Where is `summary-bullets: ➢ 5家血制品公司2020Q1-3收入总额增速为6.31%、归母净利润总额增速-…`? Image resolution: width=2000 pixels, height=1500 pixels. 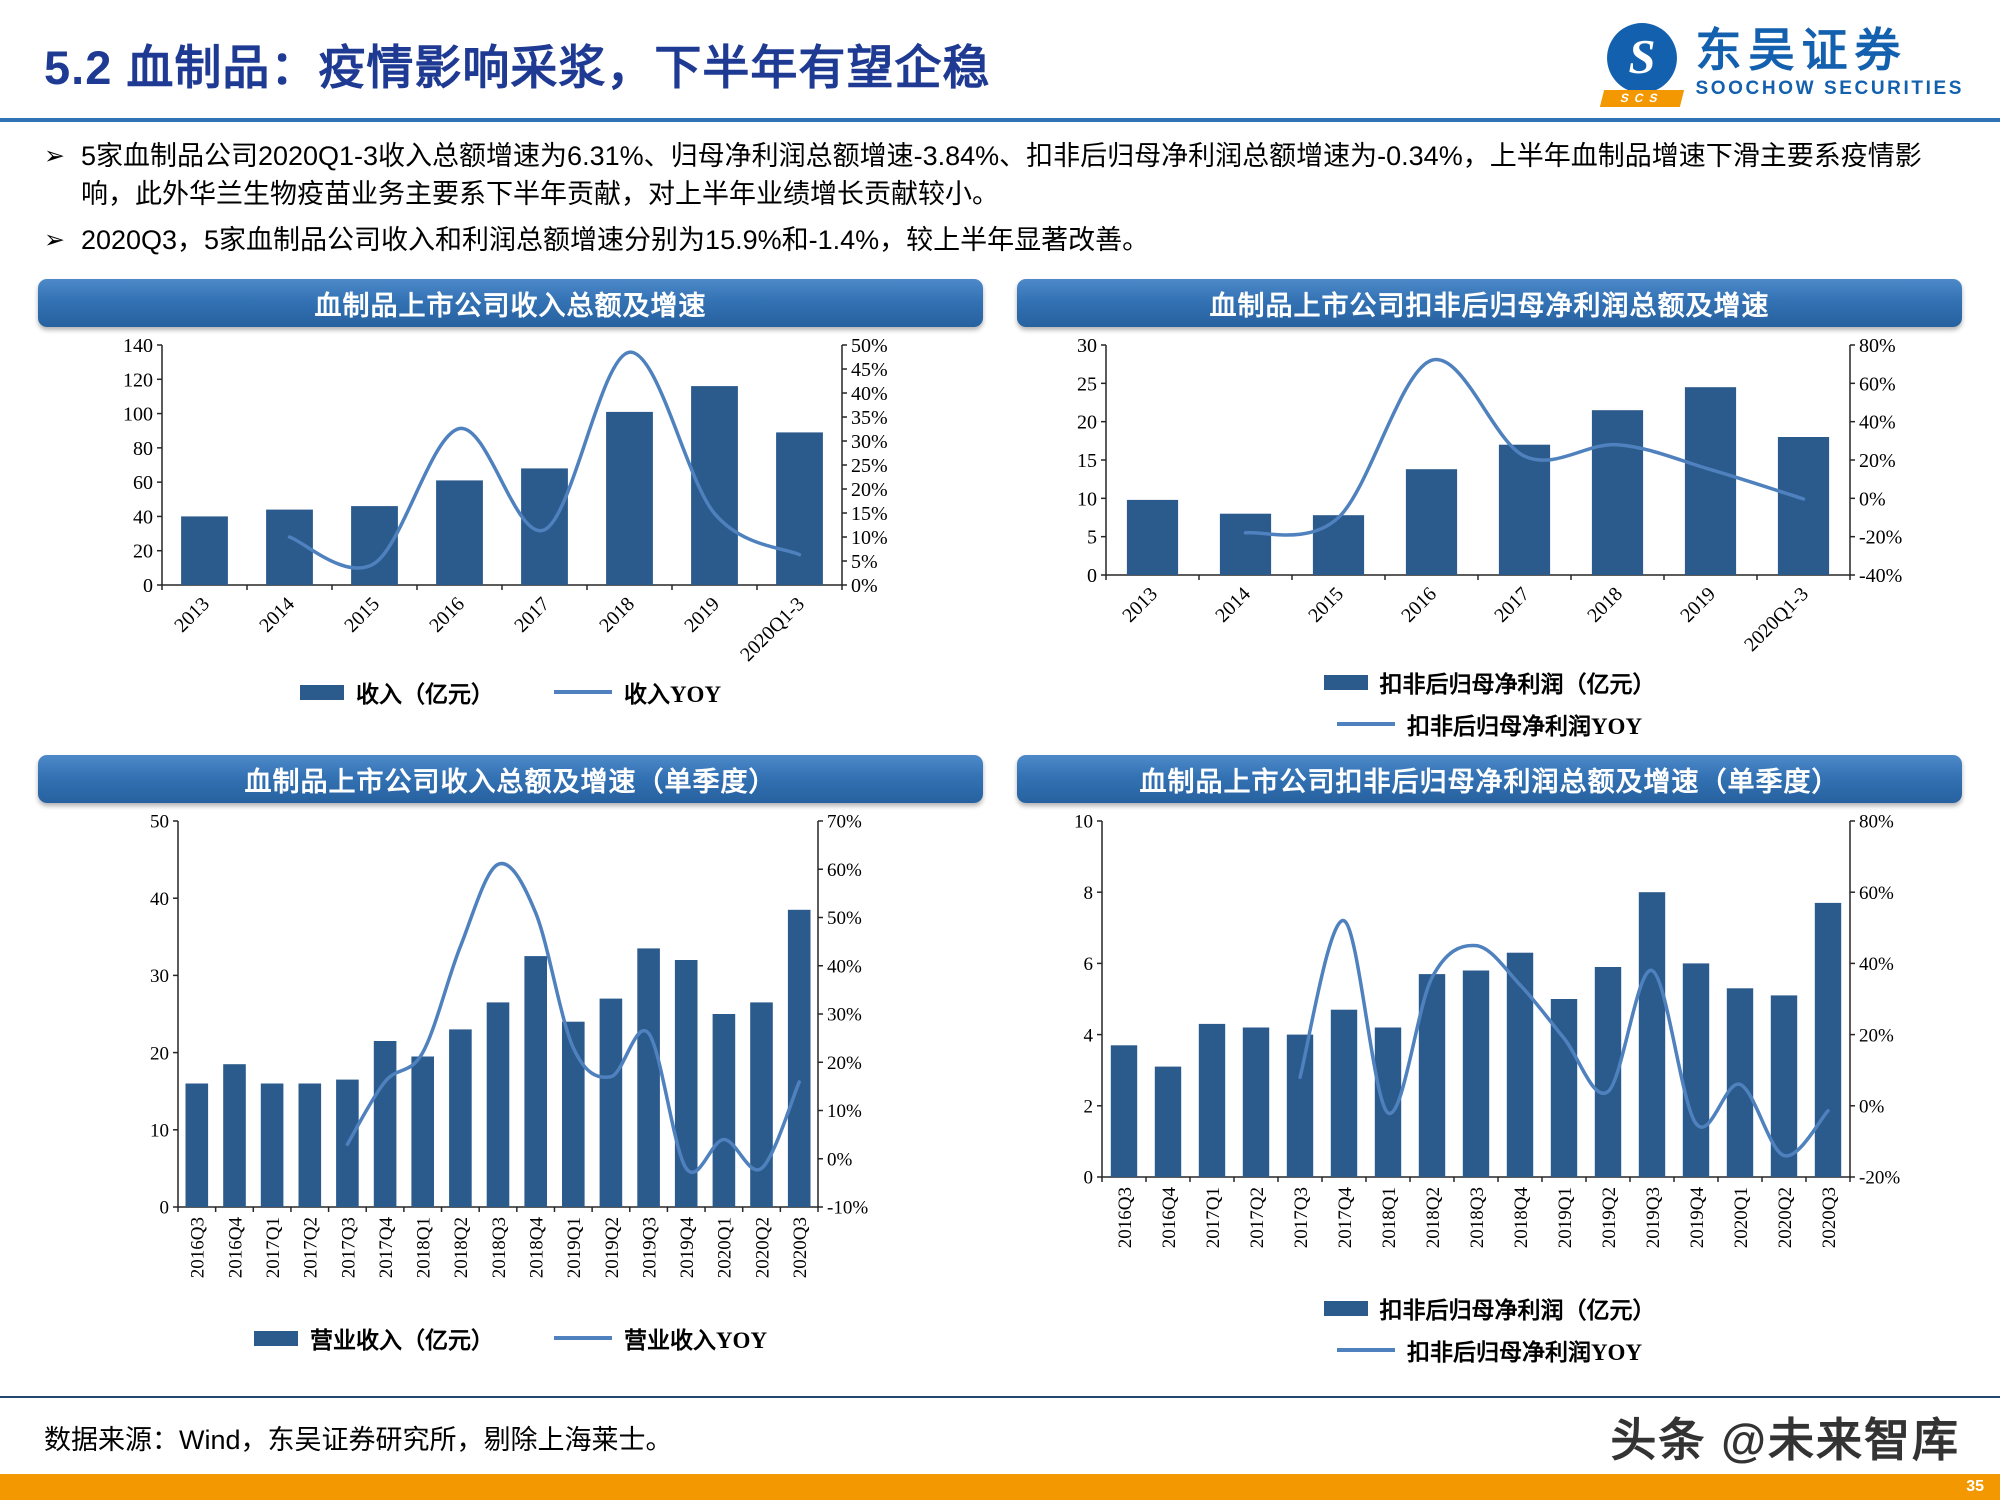 summary-bullets: ➢ 5家血制品公司2020Q1-3收入总额增速为6.31%、归母净利润总额增速-… is located at coordinates (1000, 196).